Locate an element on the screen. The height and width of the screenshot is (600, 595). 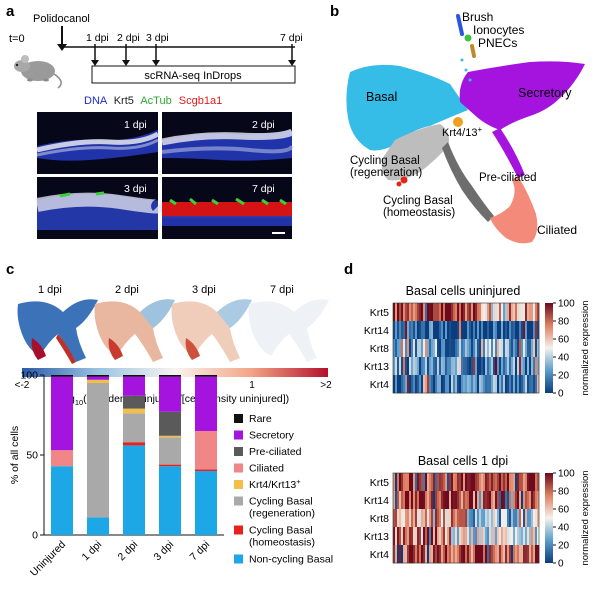
x-tick-label: 2 dpi is located at coordinates (128, 551).